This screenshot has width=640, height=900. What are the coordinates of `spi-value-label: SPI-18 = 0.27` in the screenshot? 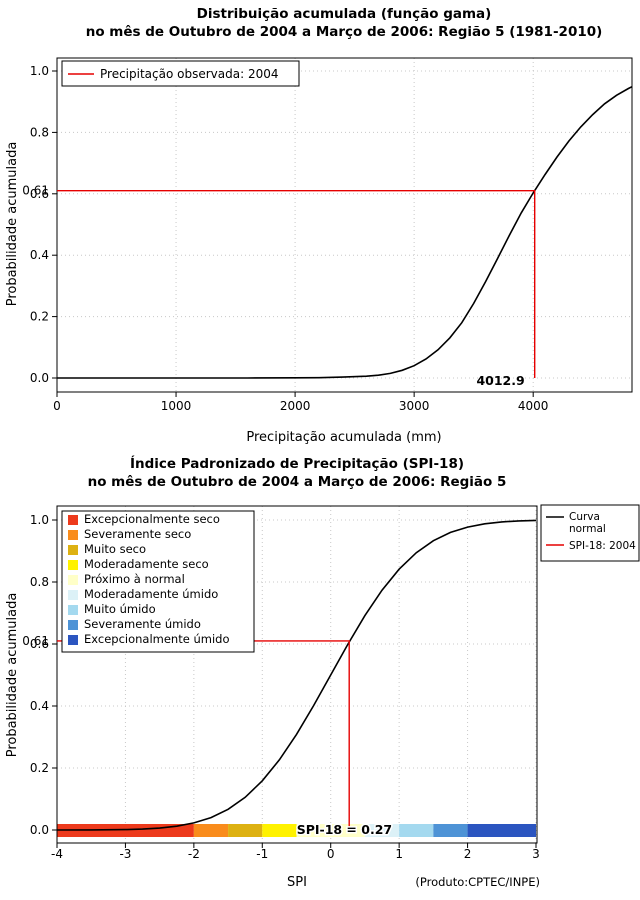 It's located at (344, 829).